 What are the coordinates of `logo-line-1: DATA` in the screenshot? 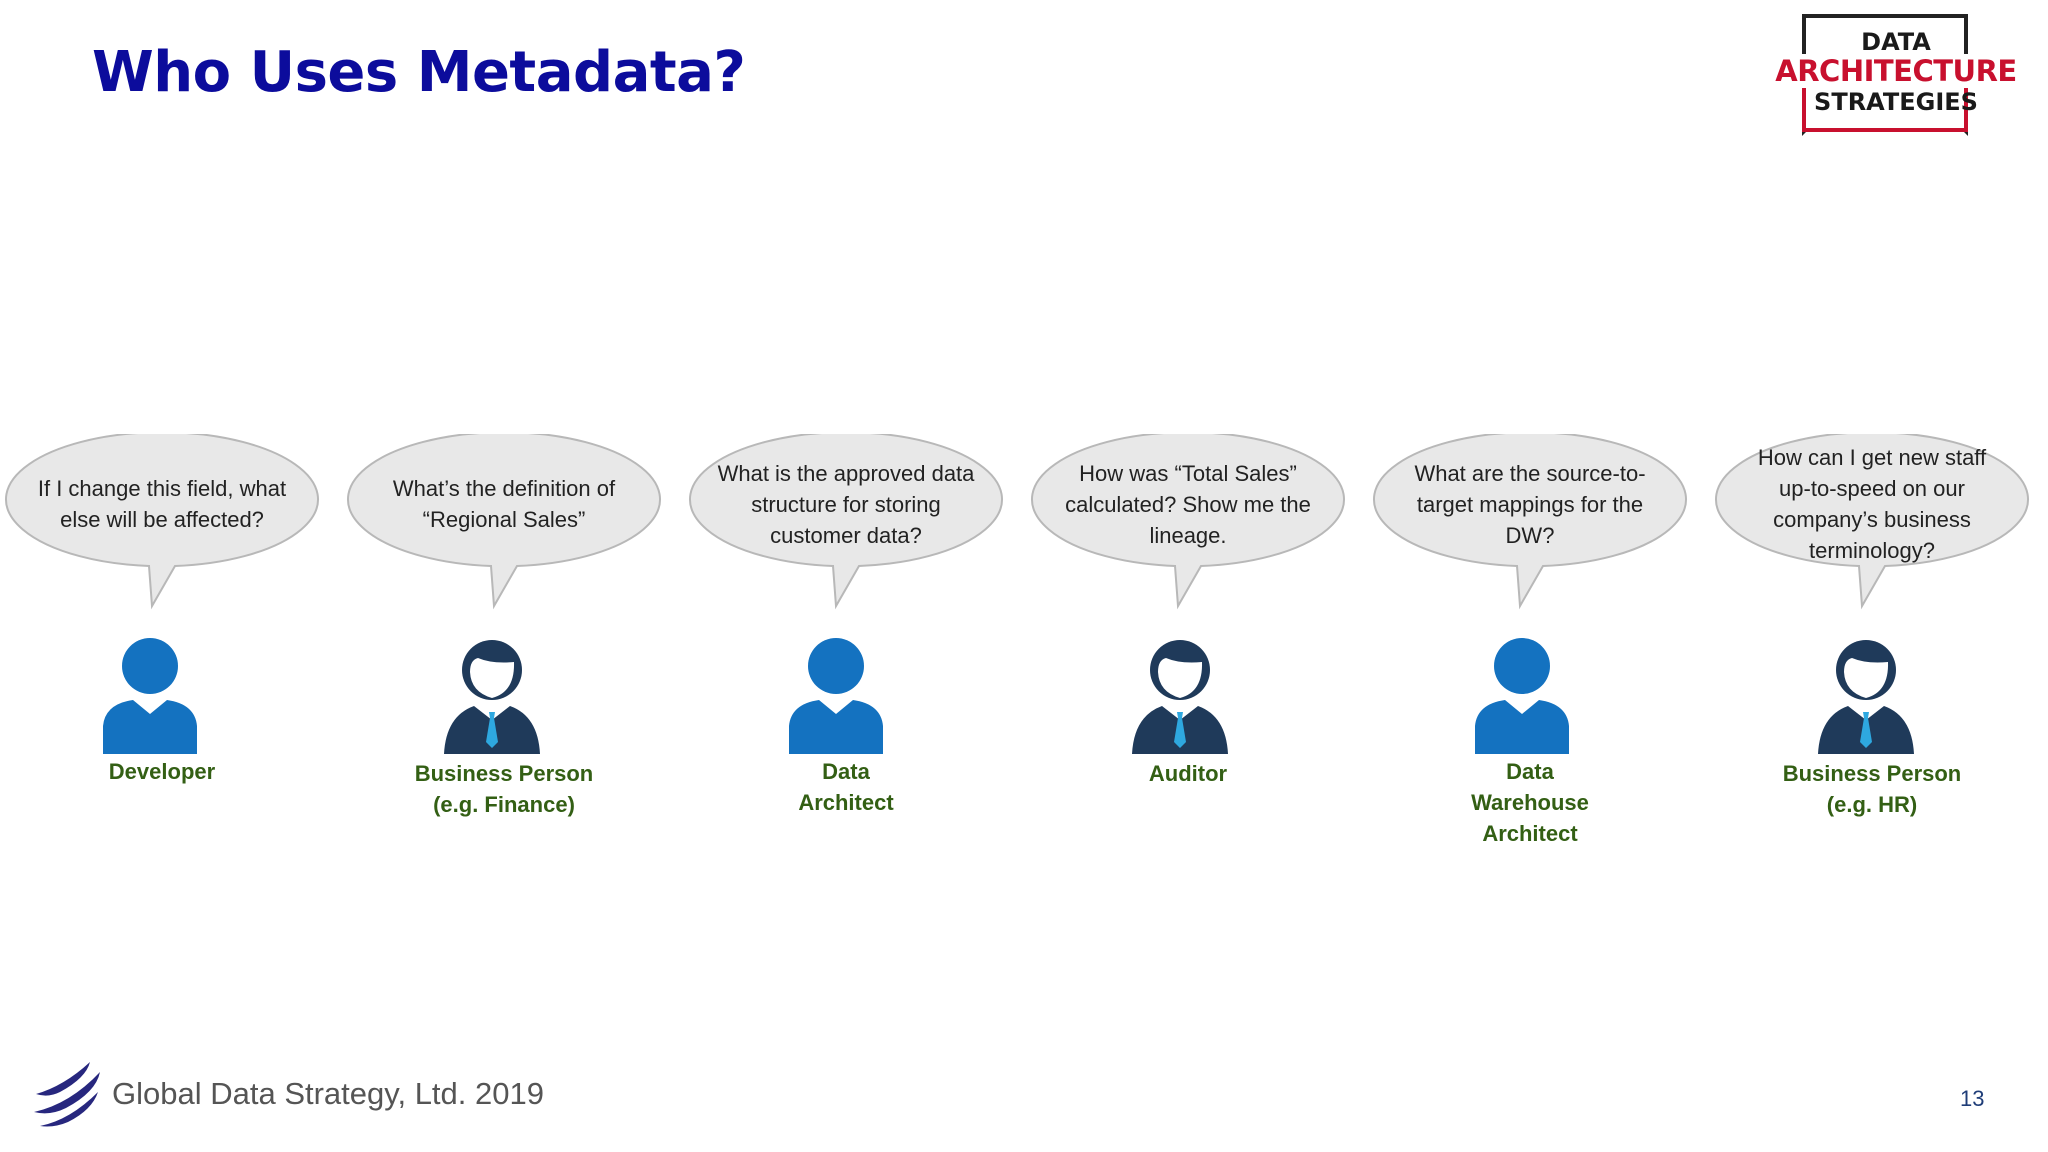 It's located at (1896, 42).